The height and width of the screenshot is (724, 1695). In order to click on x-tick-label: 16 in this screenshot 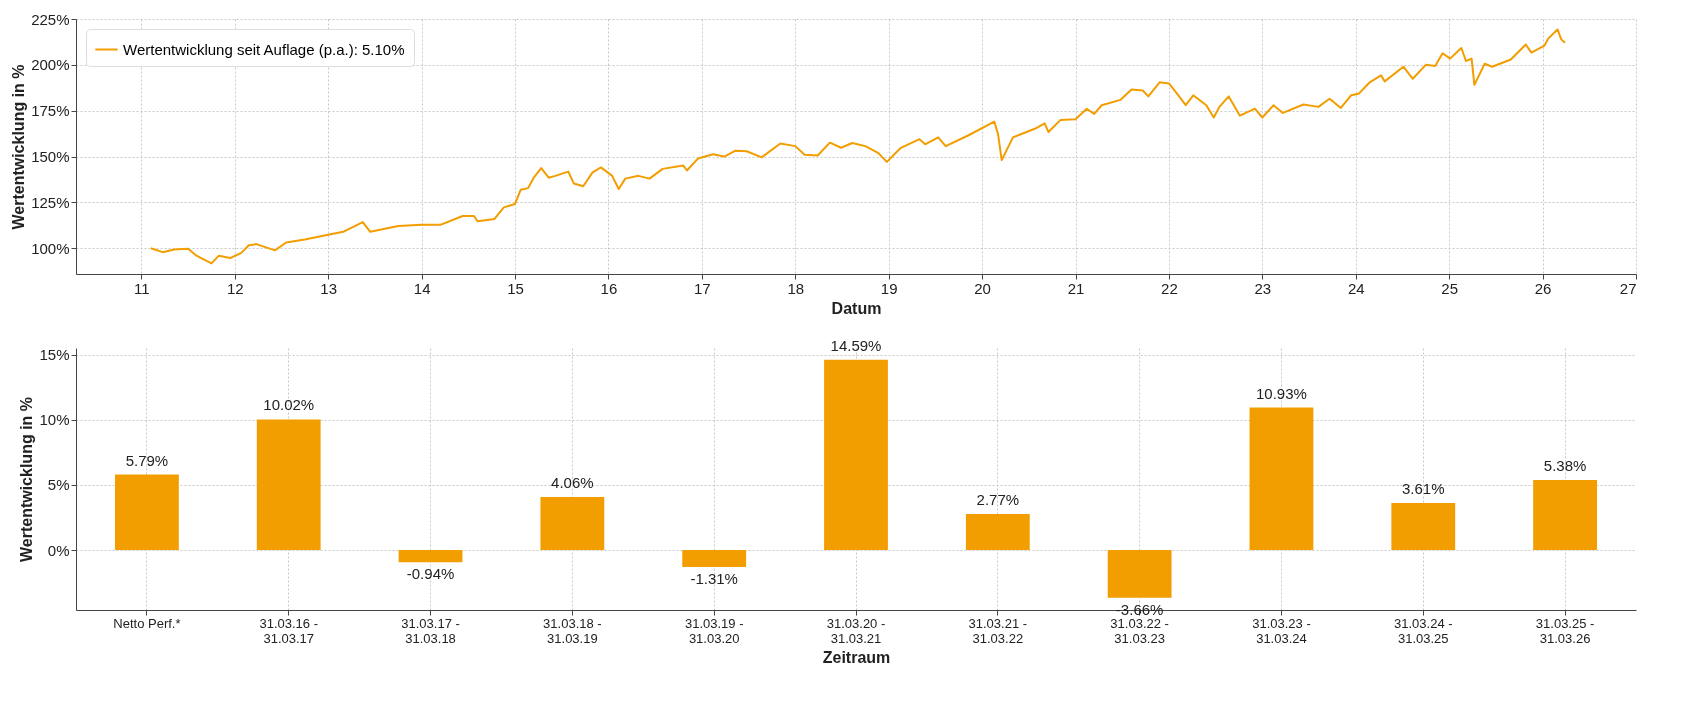, I will do `click(609, 288)`.